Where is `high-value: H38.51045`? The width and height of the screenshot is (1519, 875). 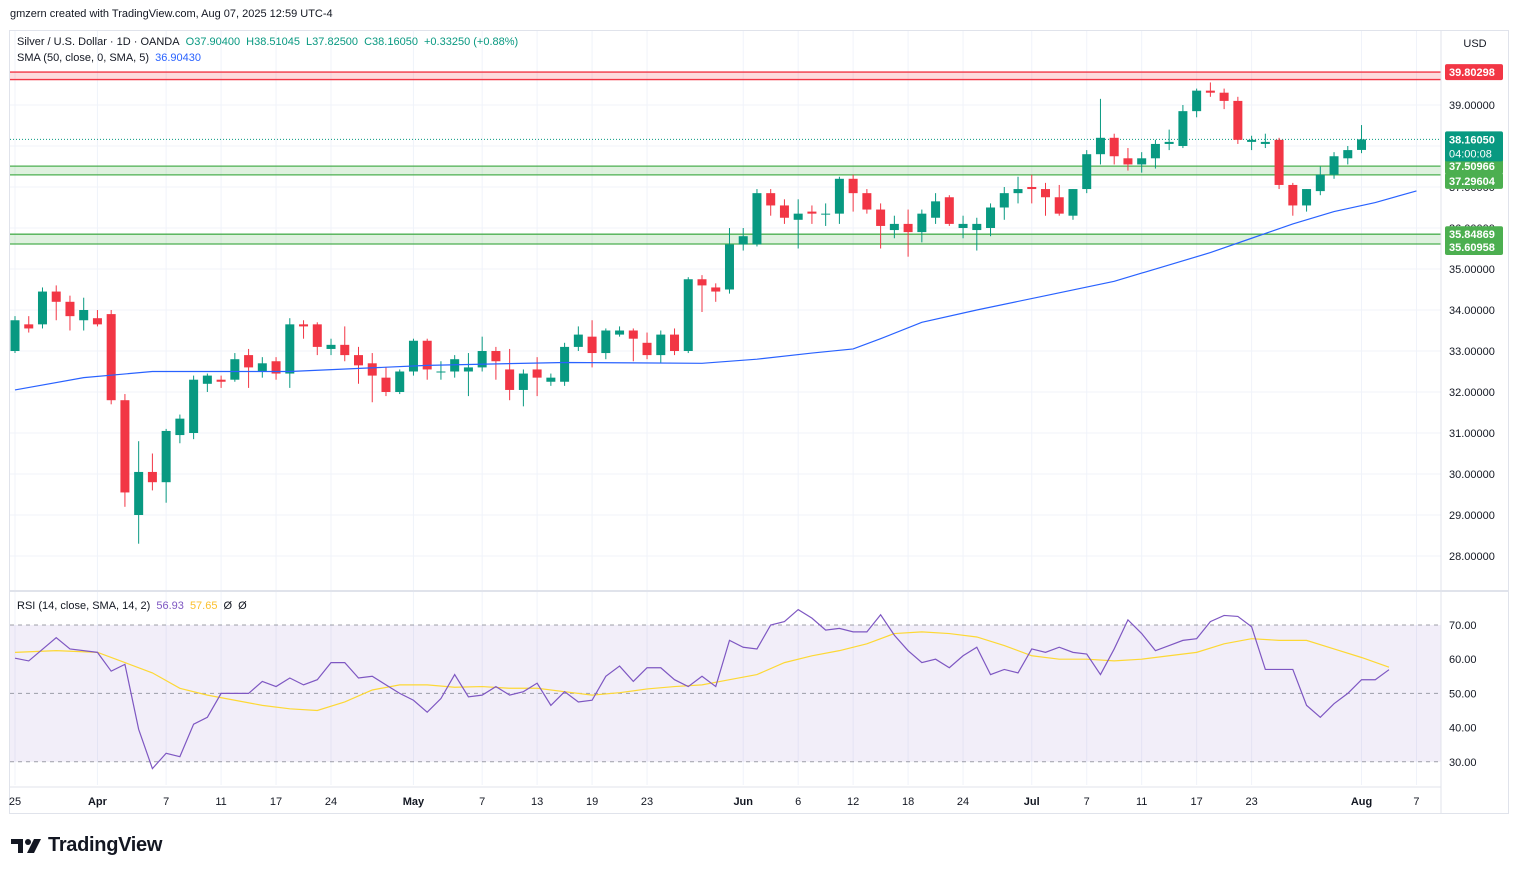 high-value: H38.51045 is located at coordinates (273, 42).